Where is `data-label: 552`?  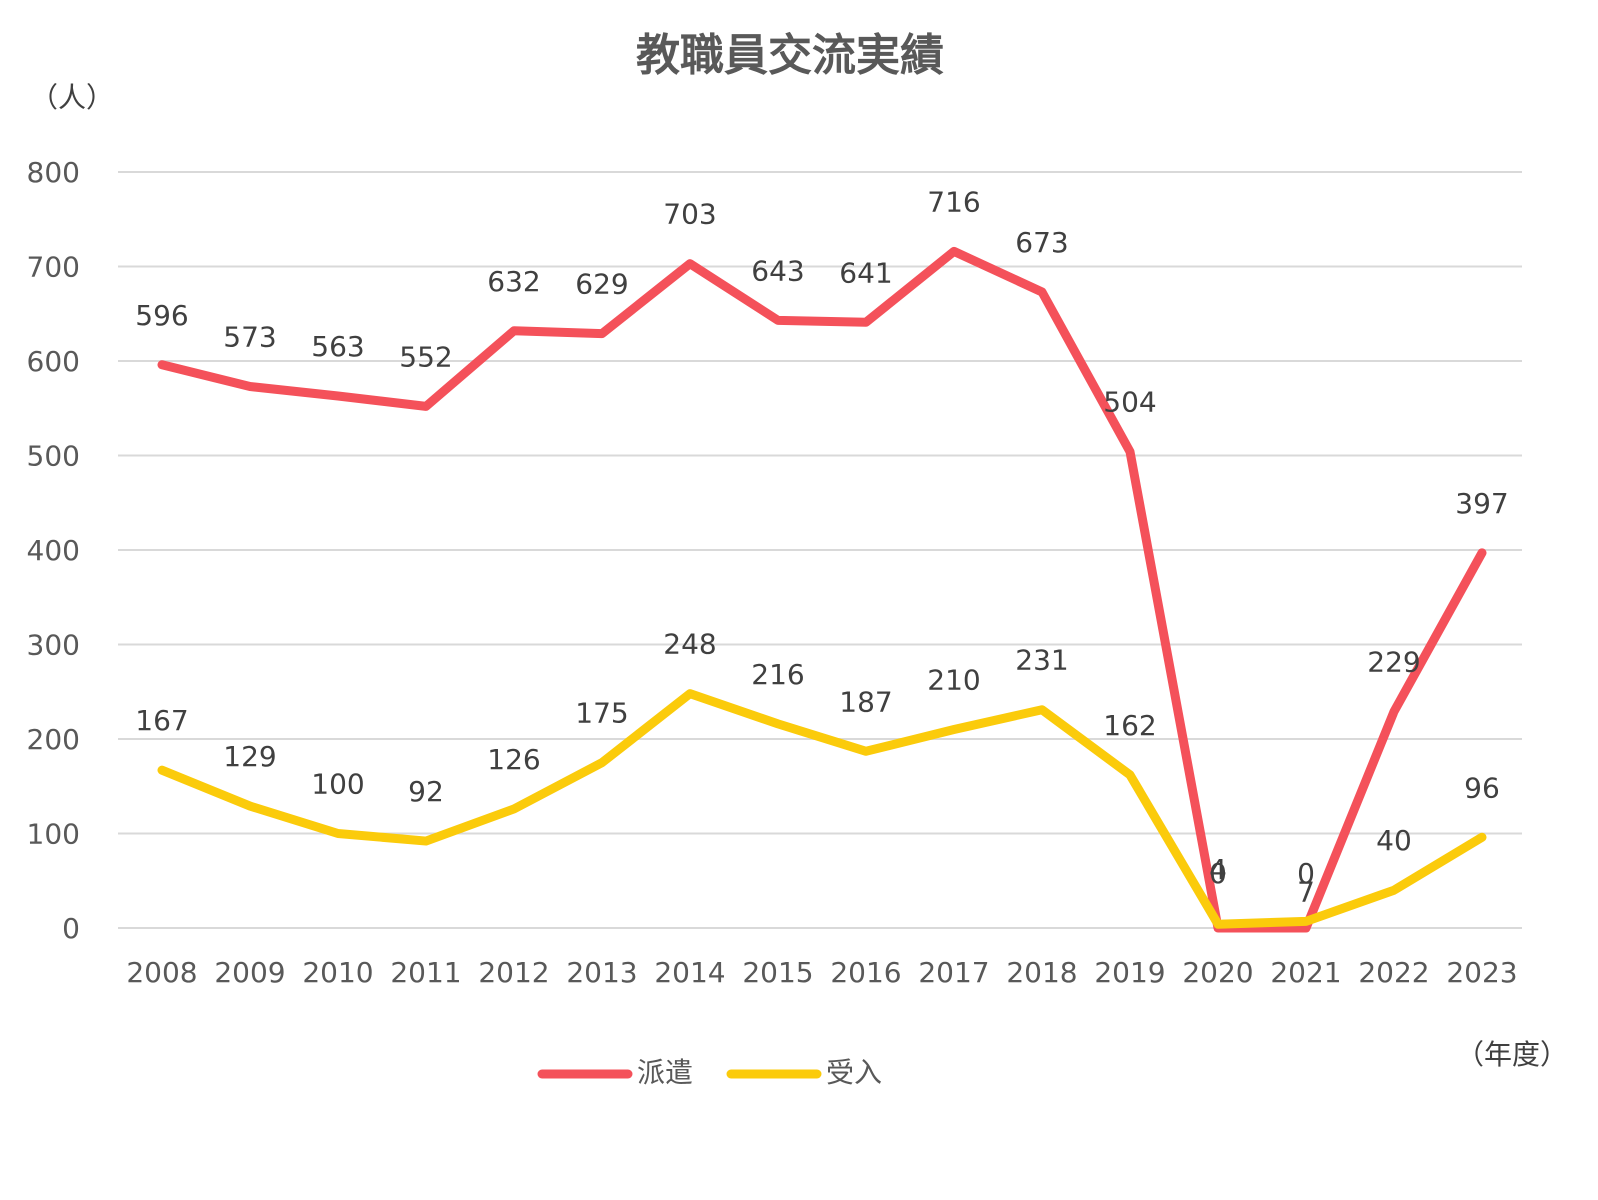
data-label: 552 is located at coordinates (425, 356).